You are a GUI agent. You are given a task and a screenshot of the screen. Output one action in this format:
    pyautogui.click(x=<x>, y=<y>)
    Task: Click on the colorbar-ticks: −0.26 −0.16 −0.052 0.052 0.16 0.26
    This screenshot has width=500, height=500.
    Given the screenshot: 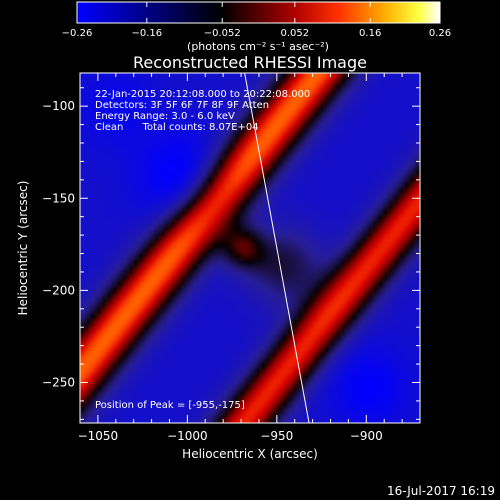 What is the action you would take?
    pyautogui.click(x=256, y=20)
    